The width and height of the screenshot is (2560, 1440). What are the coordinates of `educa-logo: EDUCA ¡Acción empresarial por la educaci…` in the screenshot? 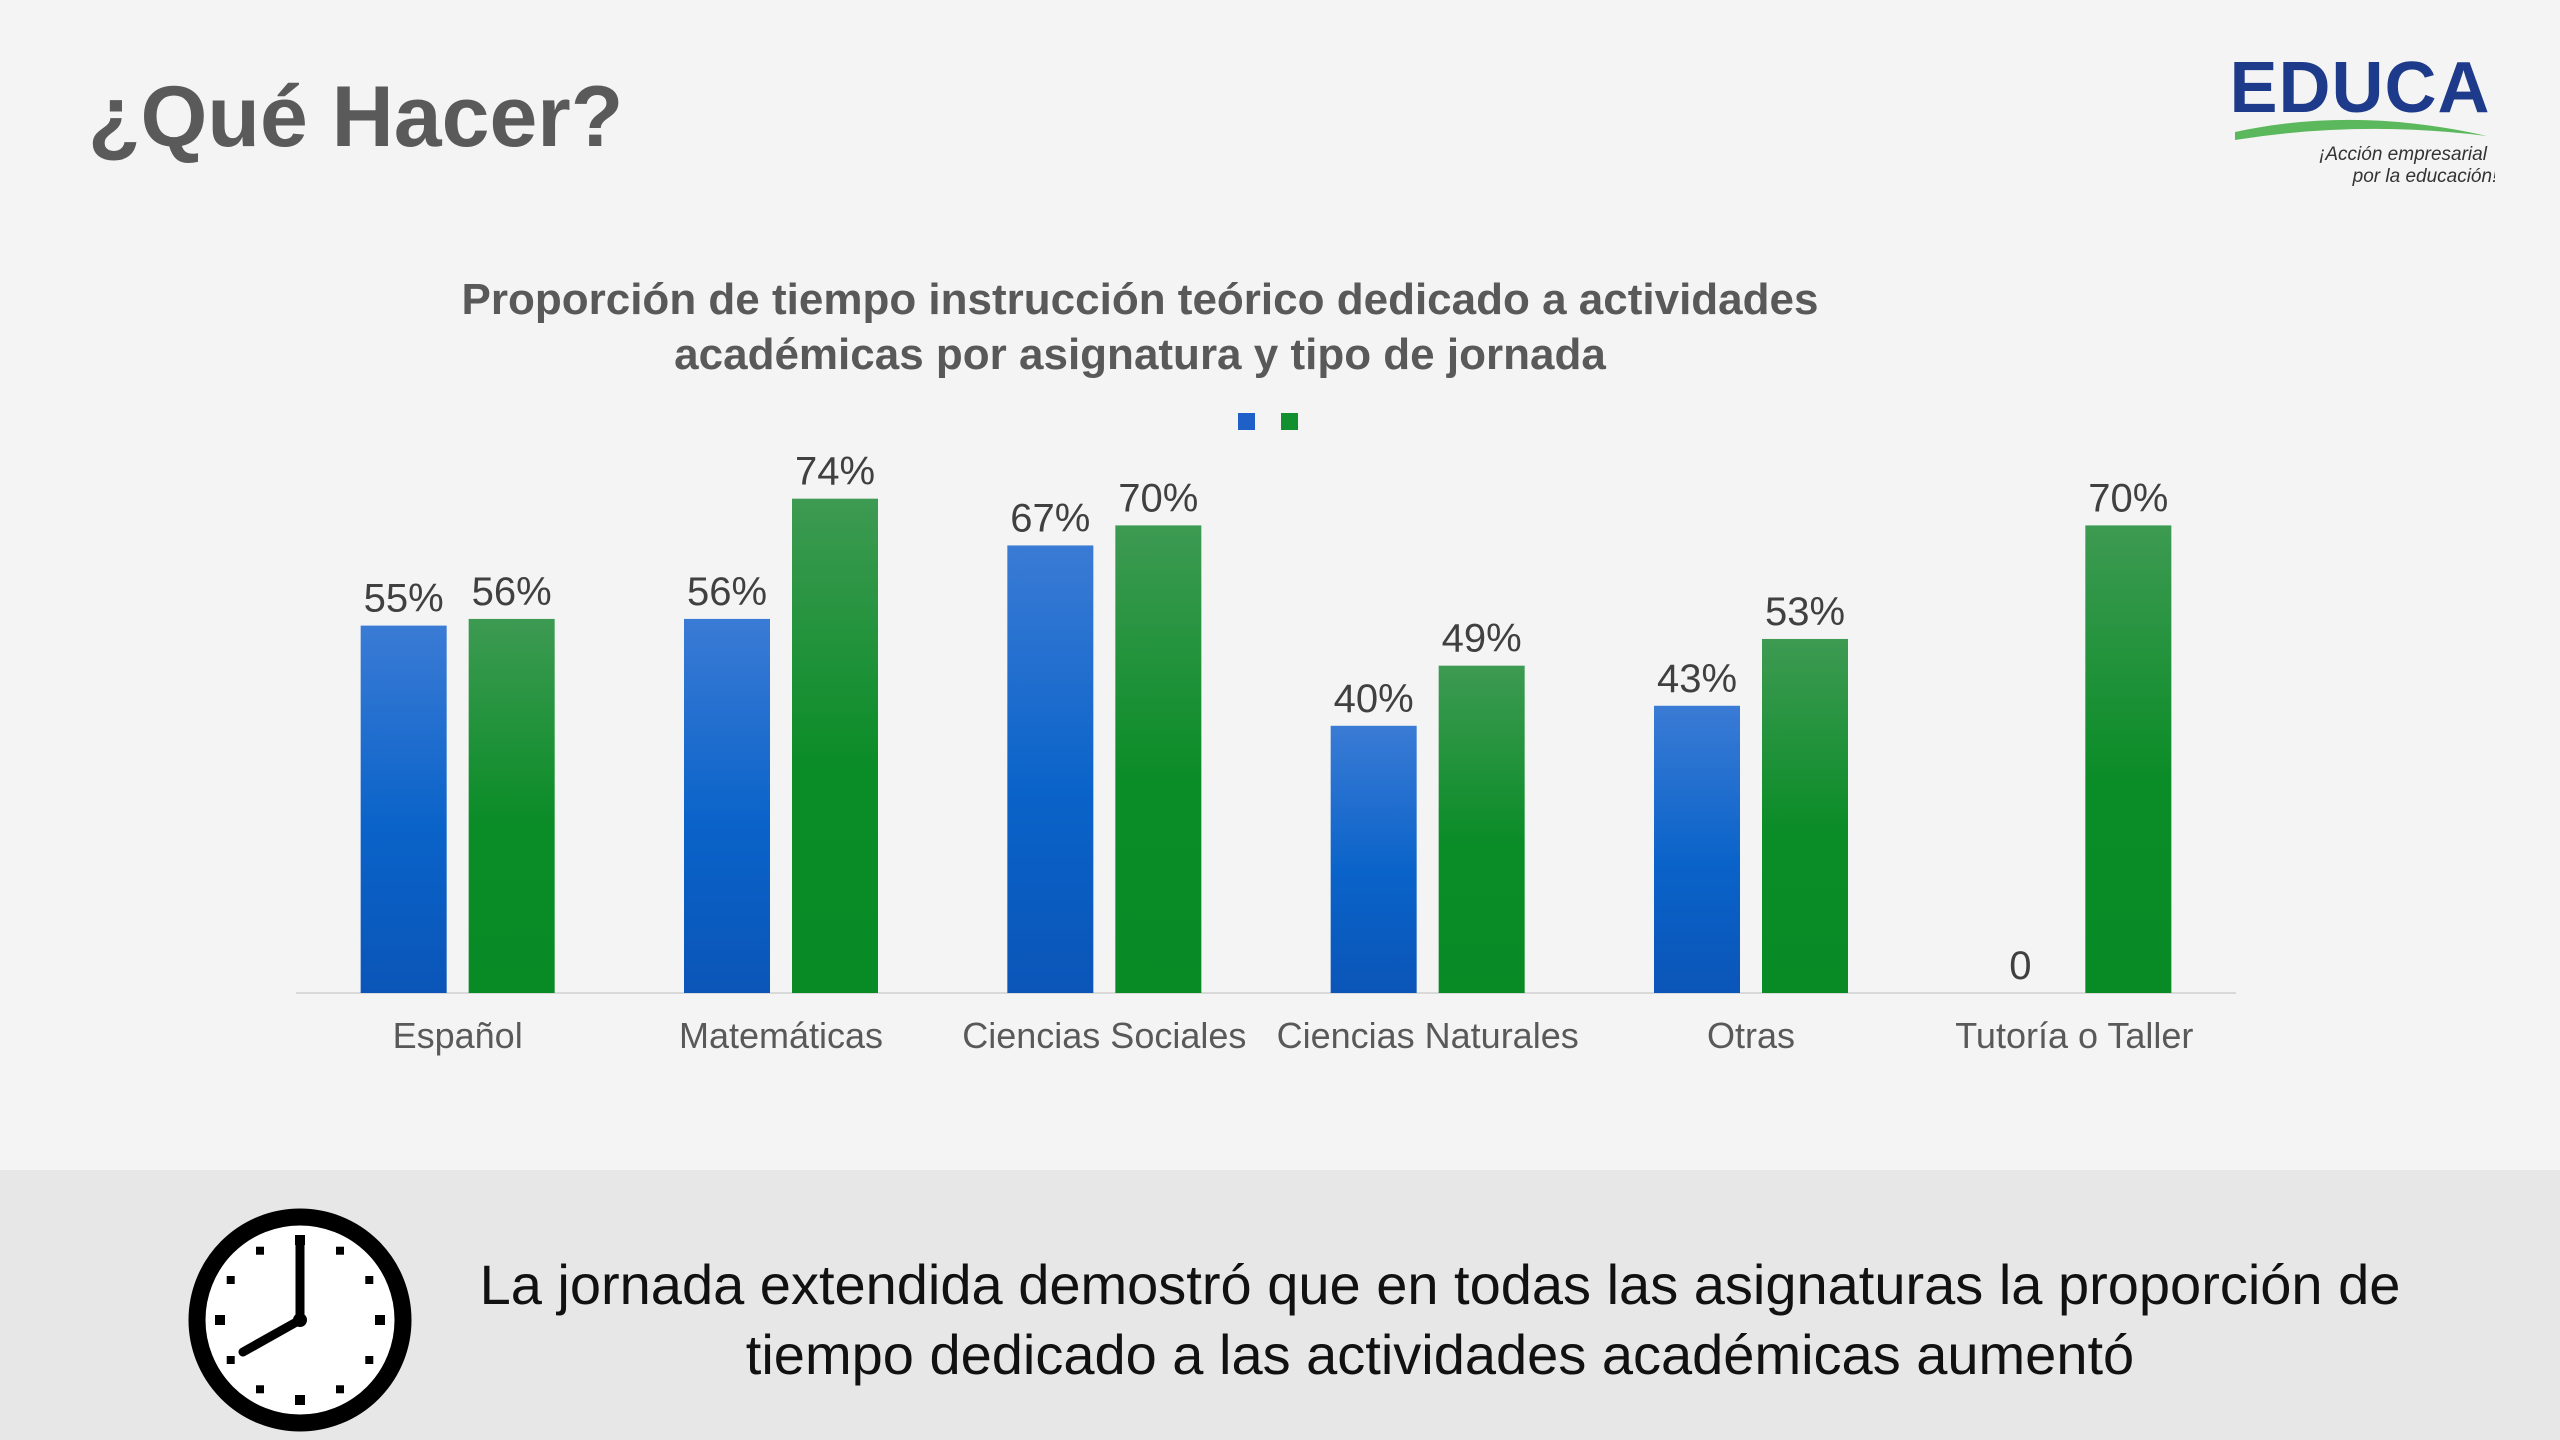 It's located at (2362, 117).